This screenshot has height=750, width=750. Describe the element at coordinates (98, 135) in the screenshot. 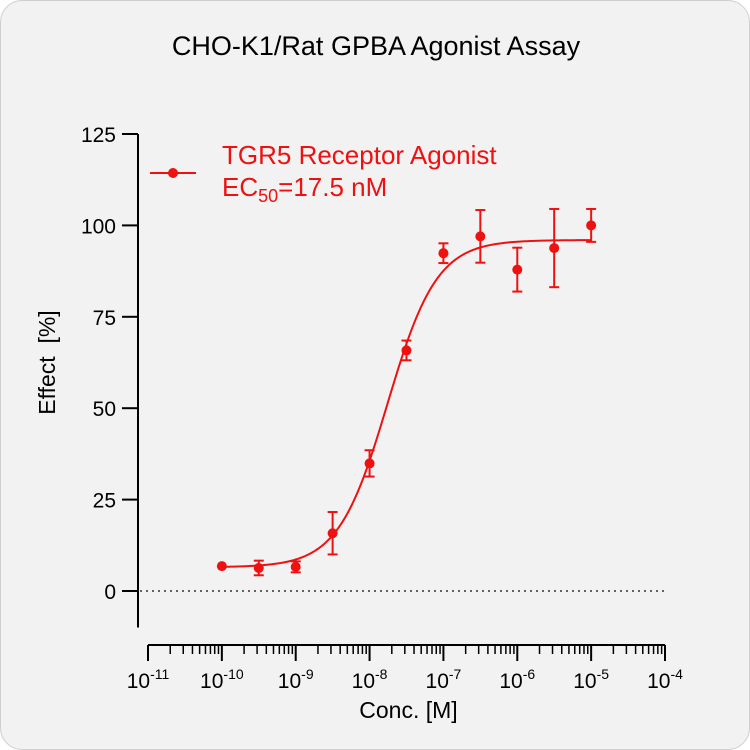

I see `y-tick-label: 125` at that location.